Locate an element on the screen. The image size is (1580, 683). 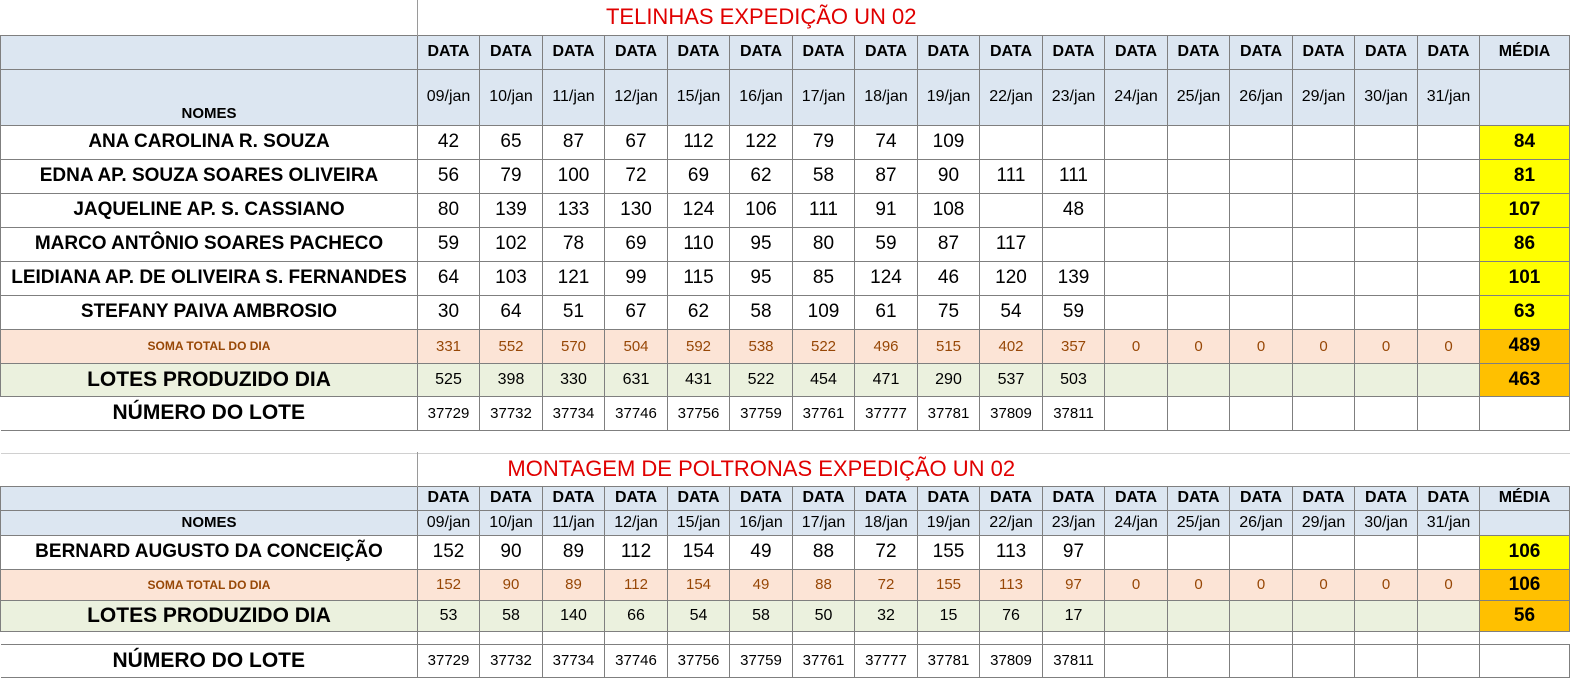
lot-number-cell: 37732 is located at coordinates (511, 660).